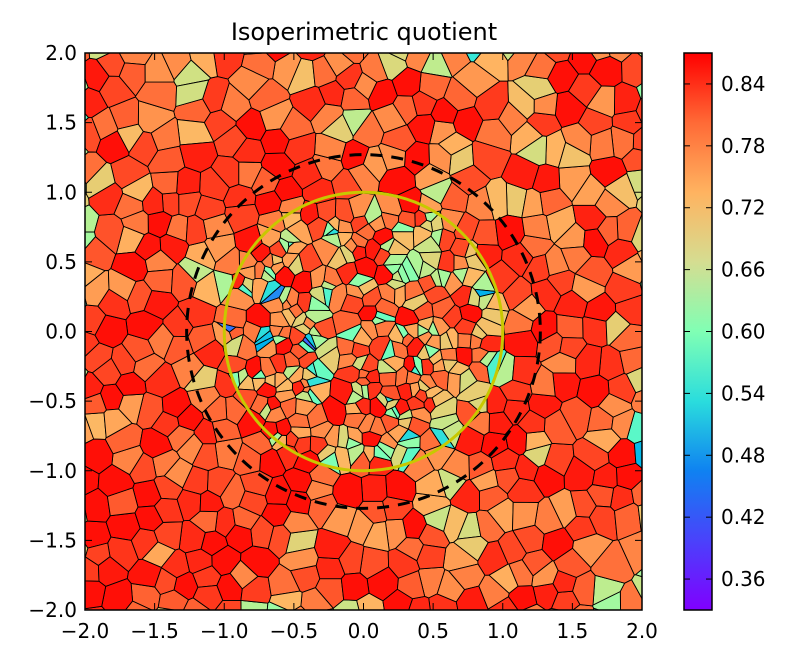  I want to click on colorbar-tick-label: 0.42, so click(743, 517).